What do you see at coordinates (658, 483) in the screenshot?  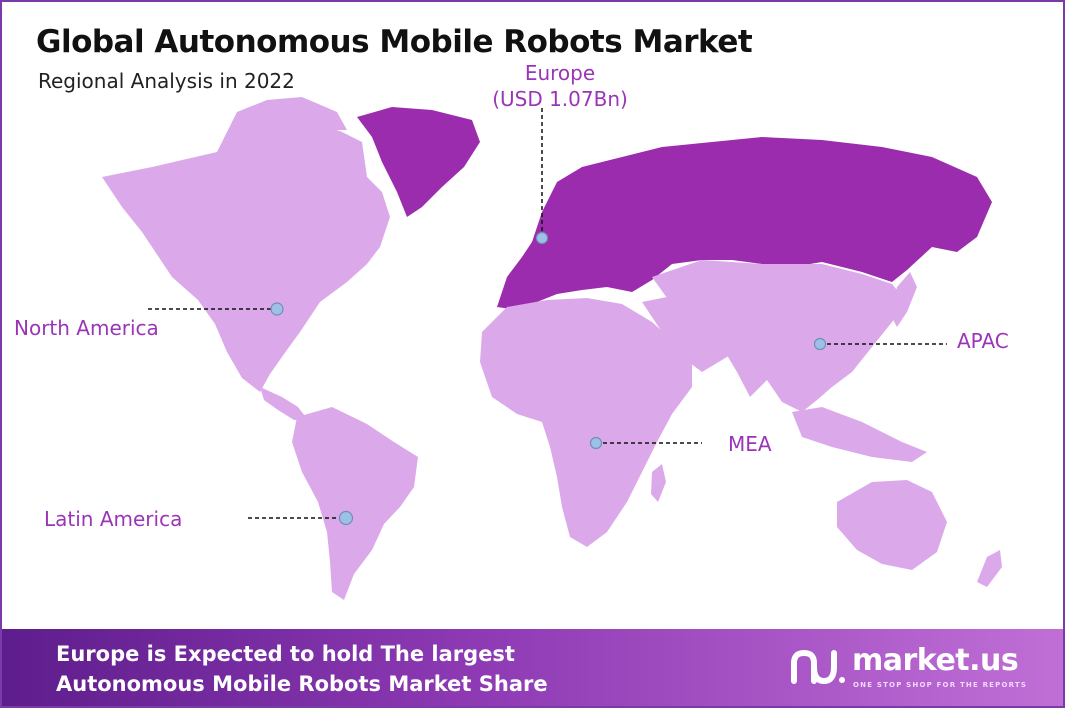 I see `region-madagascar` at bounding box center [658, 483].